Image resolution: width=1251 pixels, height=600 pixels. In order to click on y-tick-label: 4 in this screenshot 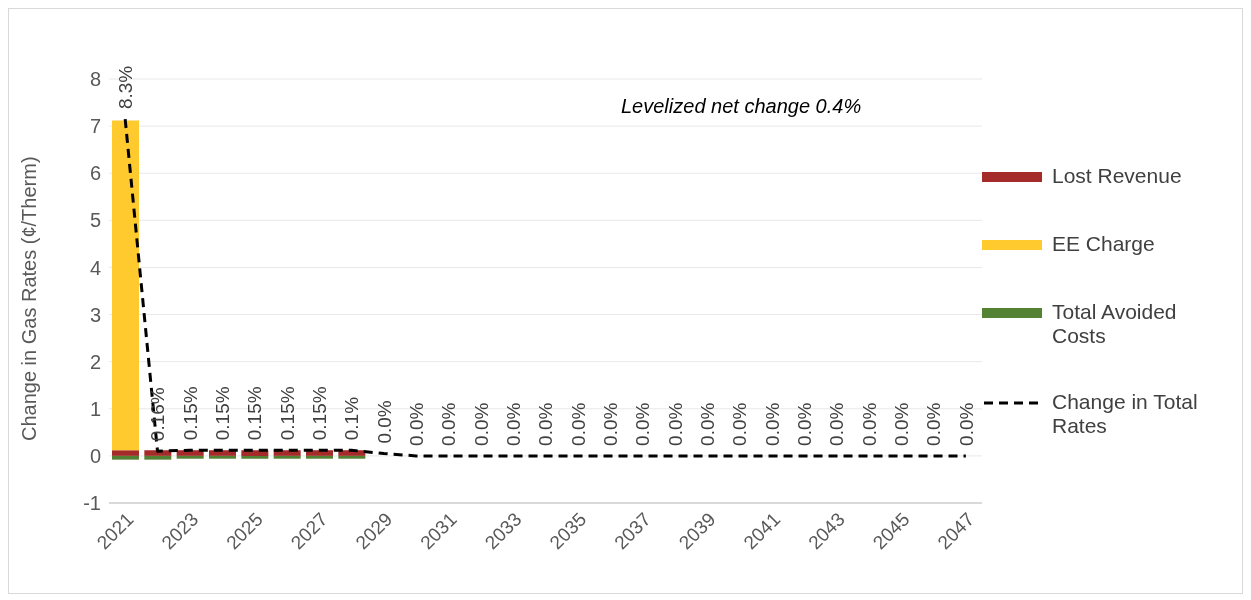, I will do `click(95, 267)`.